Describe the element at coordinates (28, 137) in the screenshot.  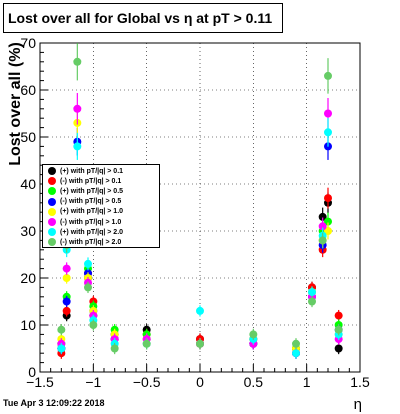
I see `y-tick-label: 50` at that location.